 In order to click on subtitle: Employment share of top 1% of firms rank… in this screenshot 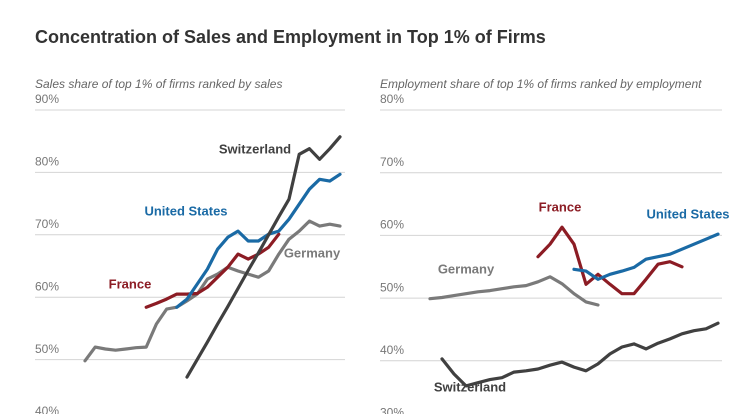, I will do `click(541, 84)`.